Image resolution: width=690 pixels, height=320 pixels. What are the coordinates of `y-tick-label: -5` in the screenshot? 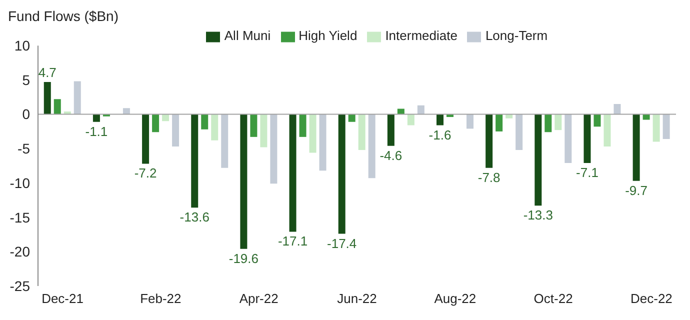 It's located at (24, 148).